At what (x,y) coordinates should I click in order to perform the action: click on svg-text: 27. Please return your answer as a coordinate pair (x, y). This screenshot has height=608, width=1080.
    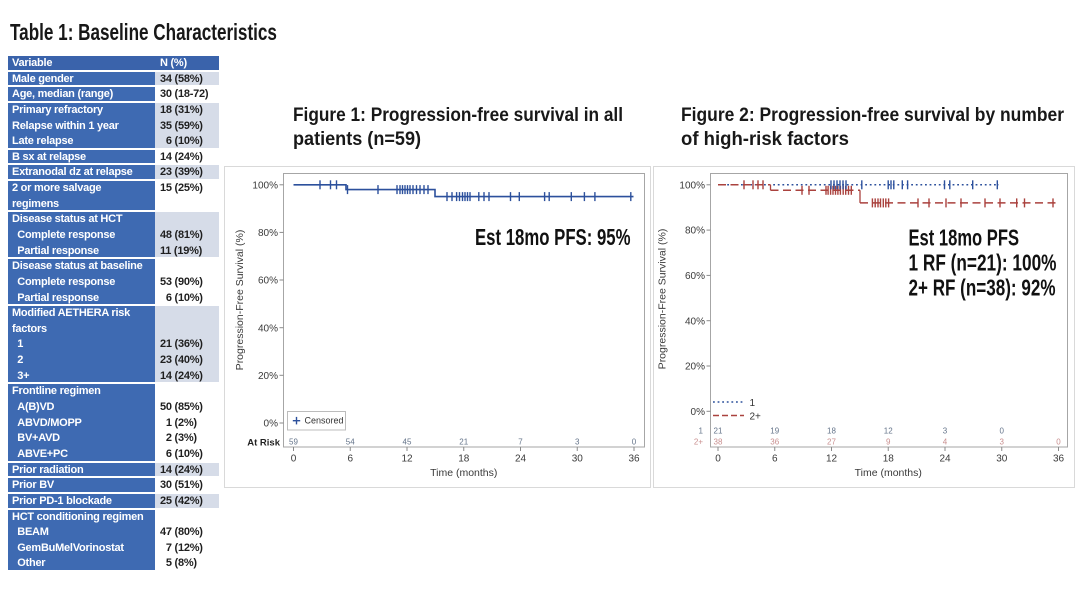
    Looking at the image, I should click on (831, 442).